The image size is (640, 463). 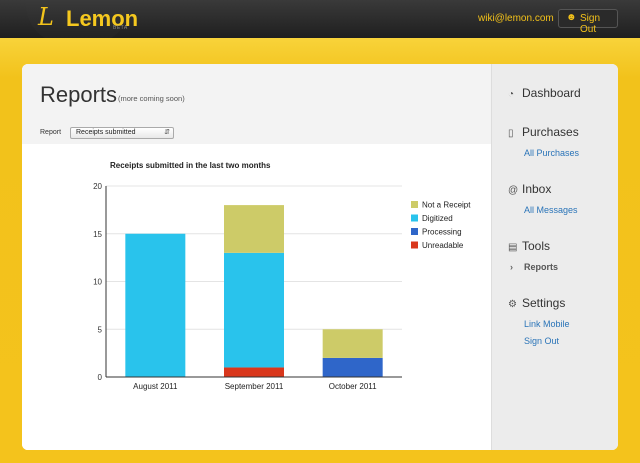 What do you see at coordinates (516, 18) in the screenshot?
I see `user-email: wiki@lemon.com` at bounding box center [516, 18].